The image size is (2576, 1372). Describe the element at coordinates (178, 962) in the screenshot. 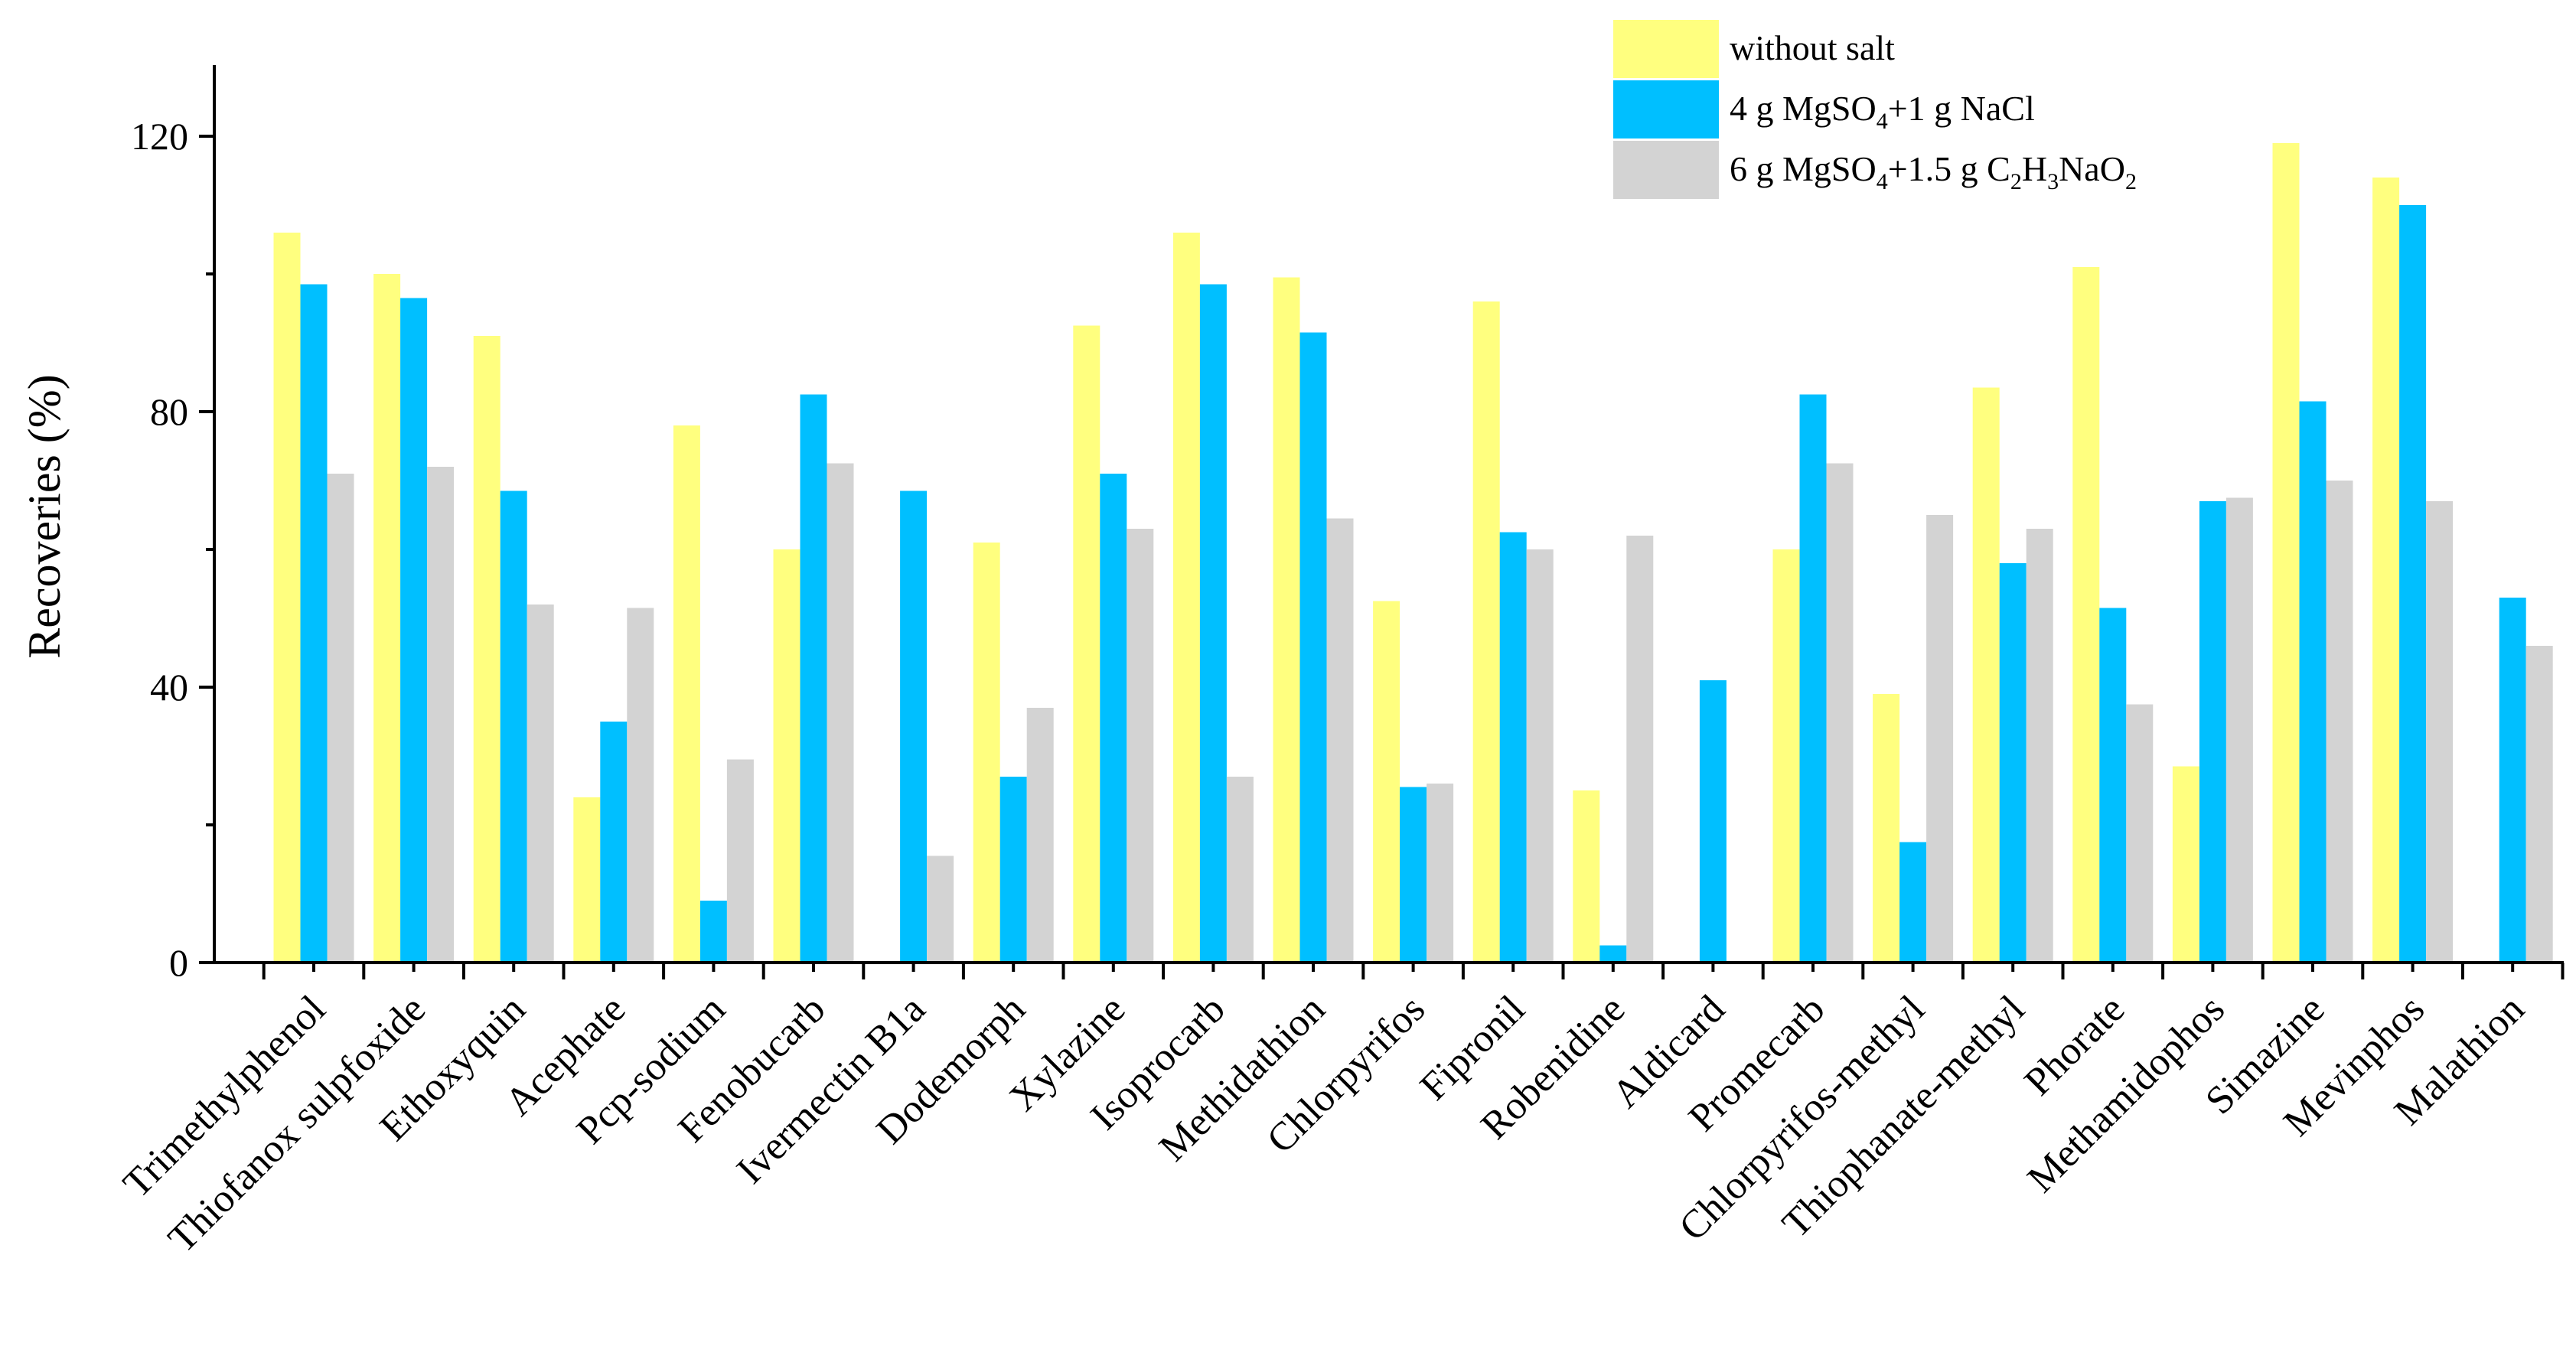

I see `y-tick-label: 0` at that location.